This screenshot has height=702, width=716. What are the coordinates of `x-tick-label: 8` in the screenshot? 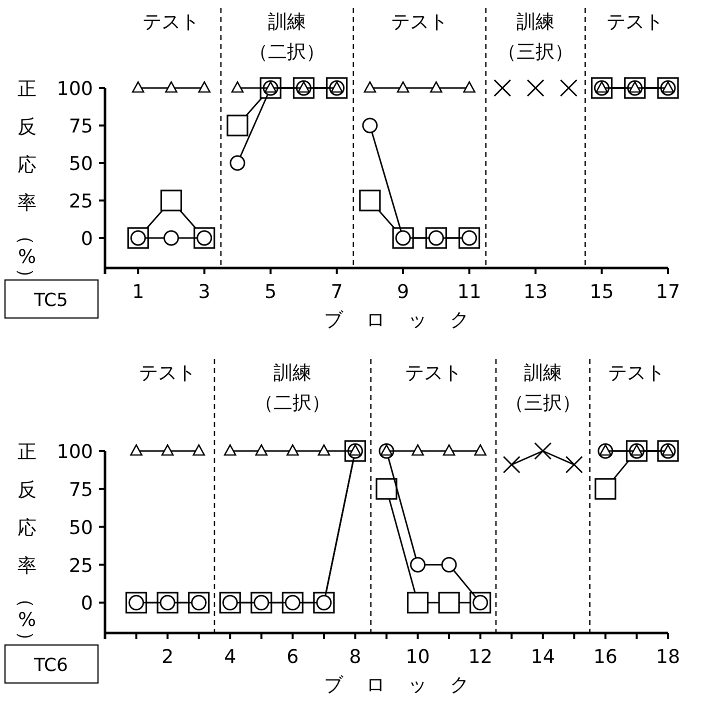 It's located at (355, 657).